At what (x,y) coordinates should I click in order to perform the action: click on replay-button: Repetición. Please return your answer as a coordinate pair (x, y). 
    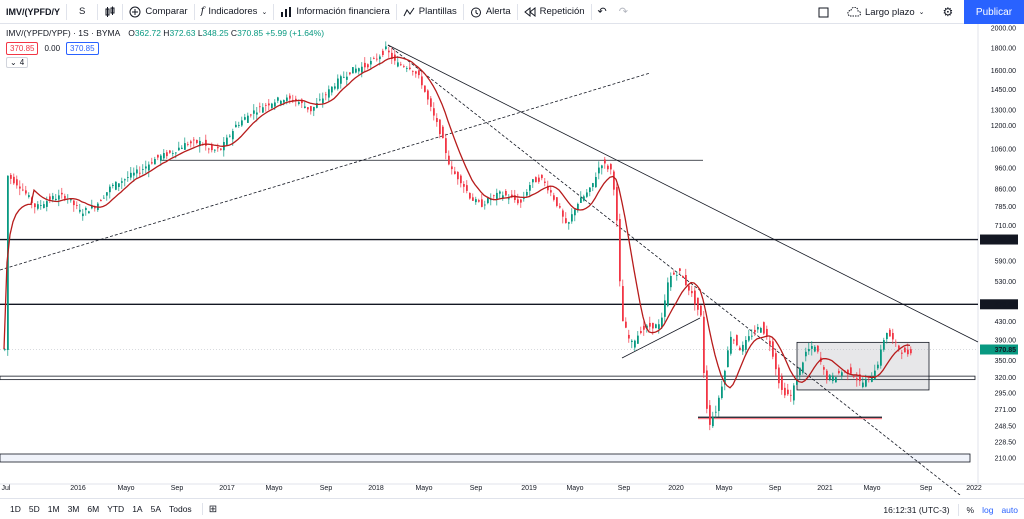
    Looking at the image, I should click on (554, 12).